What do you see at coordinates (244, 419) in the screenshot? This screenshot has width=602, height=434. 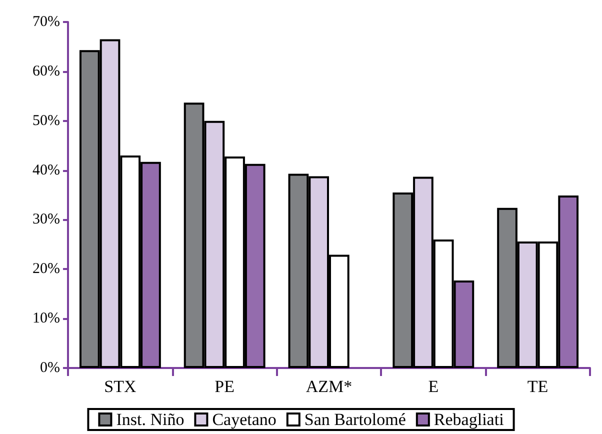 I see `legend-label: Cayetano` at bounding box center [244, 419].